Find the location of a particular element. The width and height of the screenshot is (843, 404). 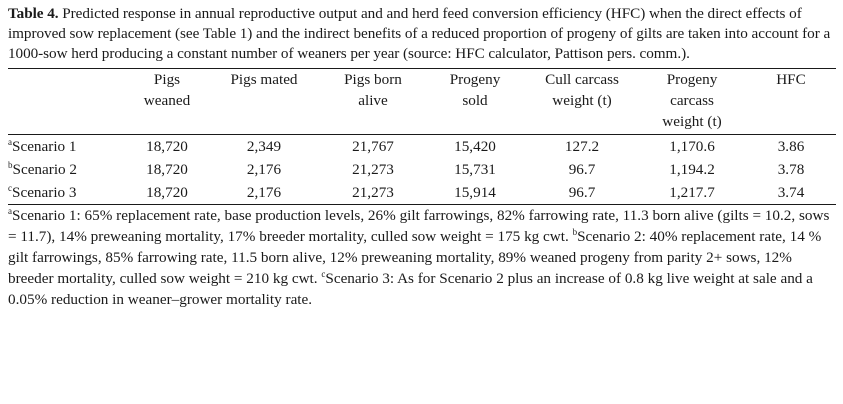

cell-progeny-sold: 15,420 is located at coordinates (475, 146).